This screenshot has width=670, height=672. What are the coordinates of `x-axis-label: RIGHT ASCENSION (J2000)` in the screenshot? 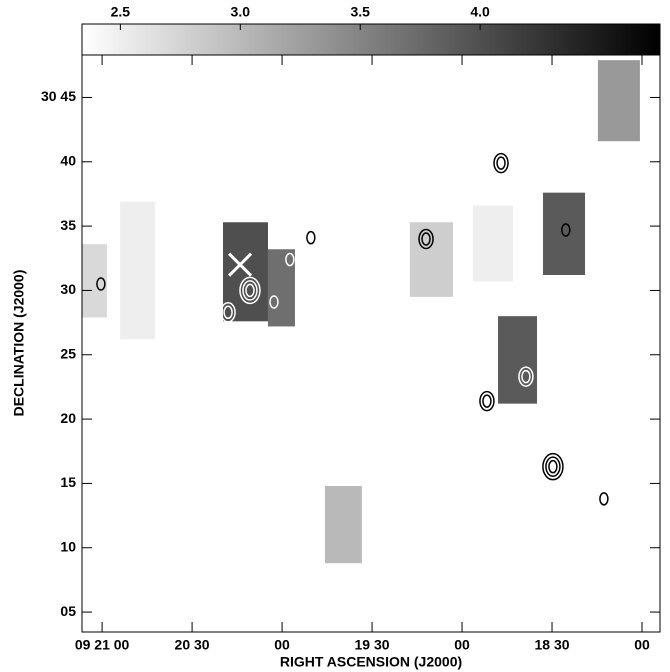 It's located at (371, 662).